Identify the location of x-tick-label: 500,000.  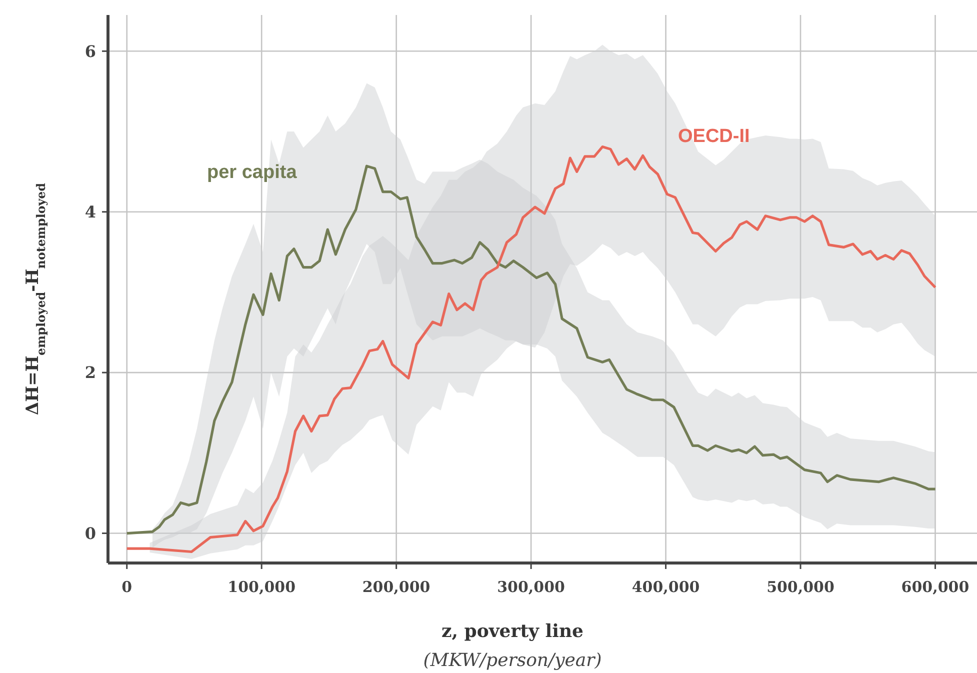
(800, 587).